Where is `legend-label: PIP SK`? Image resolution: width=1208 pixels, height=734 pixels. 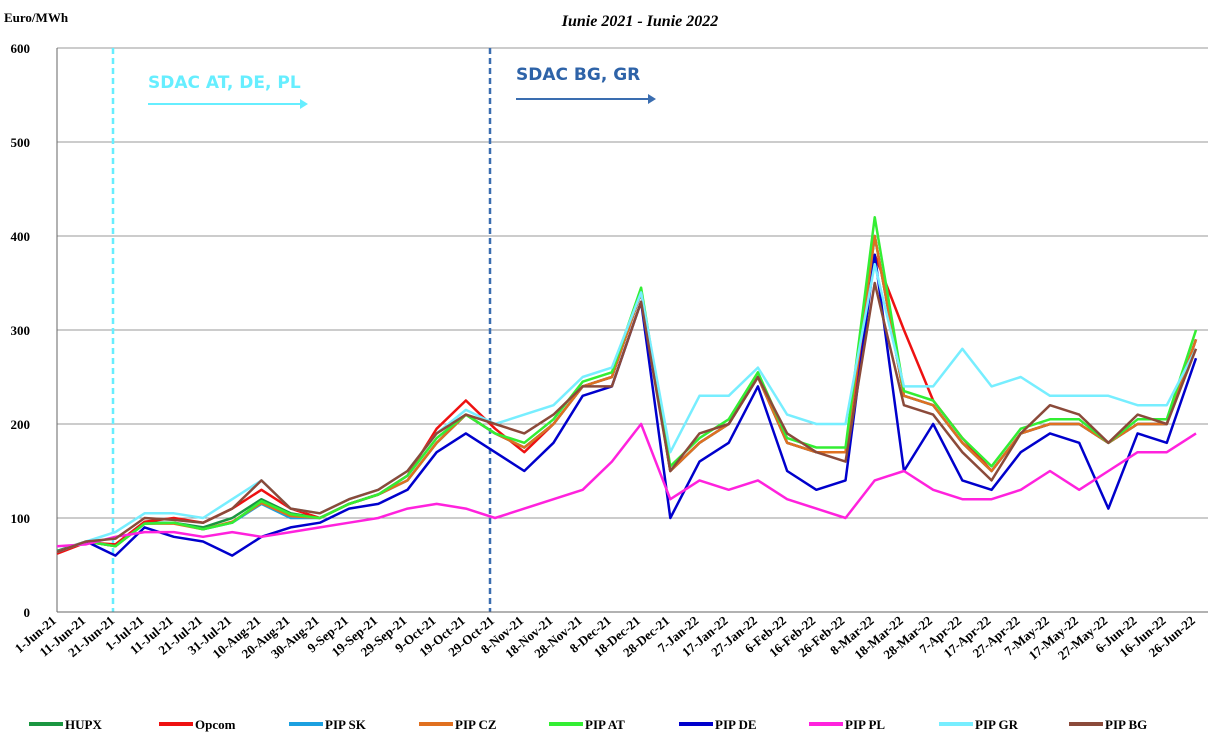
legend-label: PIP SK is located at coordinates (346, 724).